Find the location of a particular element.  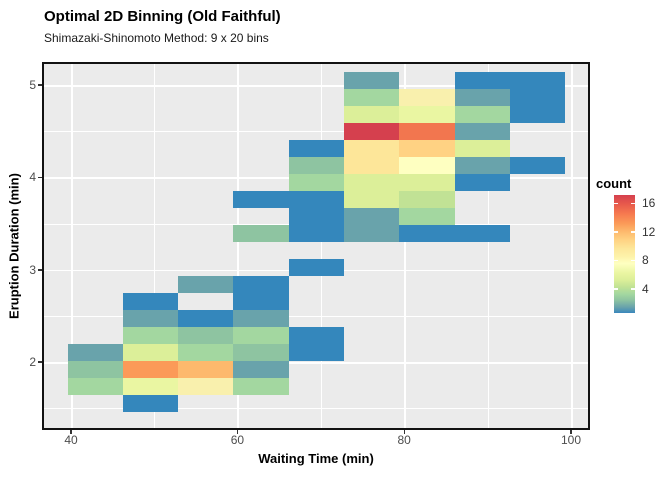

chart-title: Optimal 2D Binning (Old Faithful) is located at coordinates (162, 16).